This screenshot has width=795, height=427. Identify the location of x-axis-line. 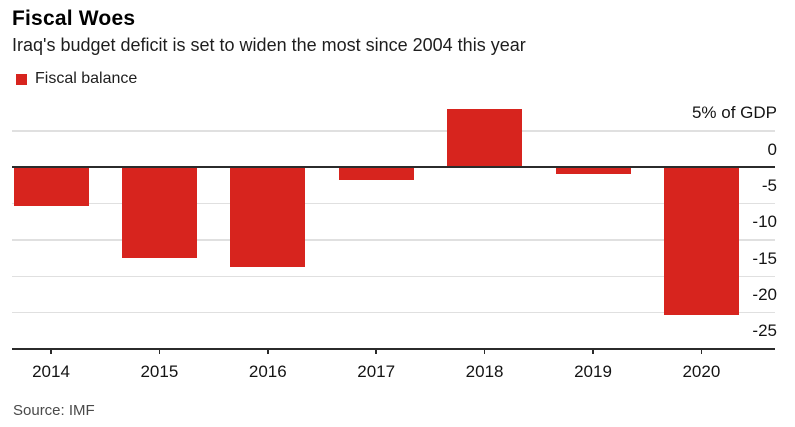
(393, 349).